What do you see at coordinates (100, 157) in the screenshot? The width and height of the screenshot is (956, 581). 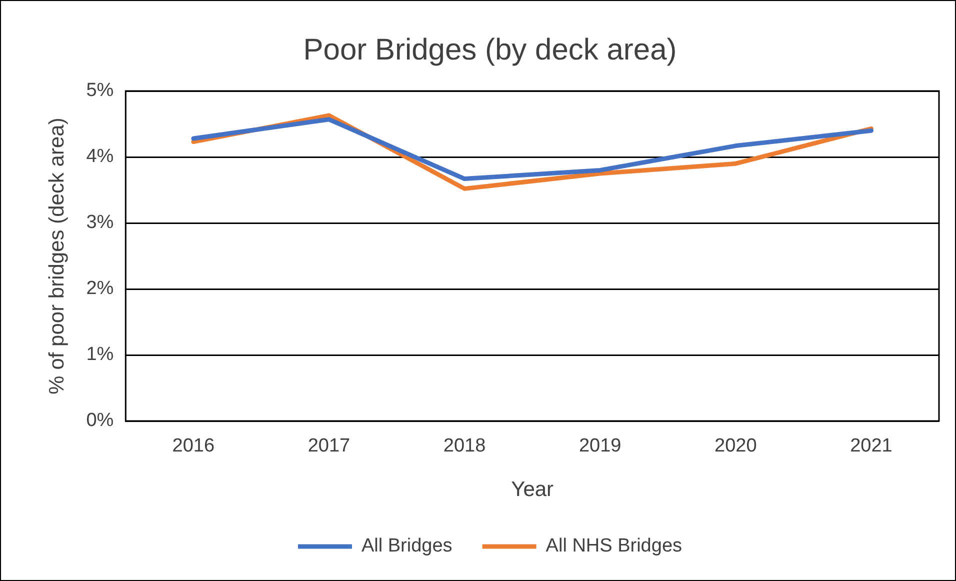 I see `y-tick-label: 4%` at bounding box center [100, 157].